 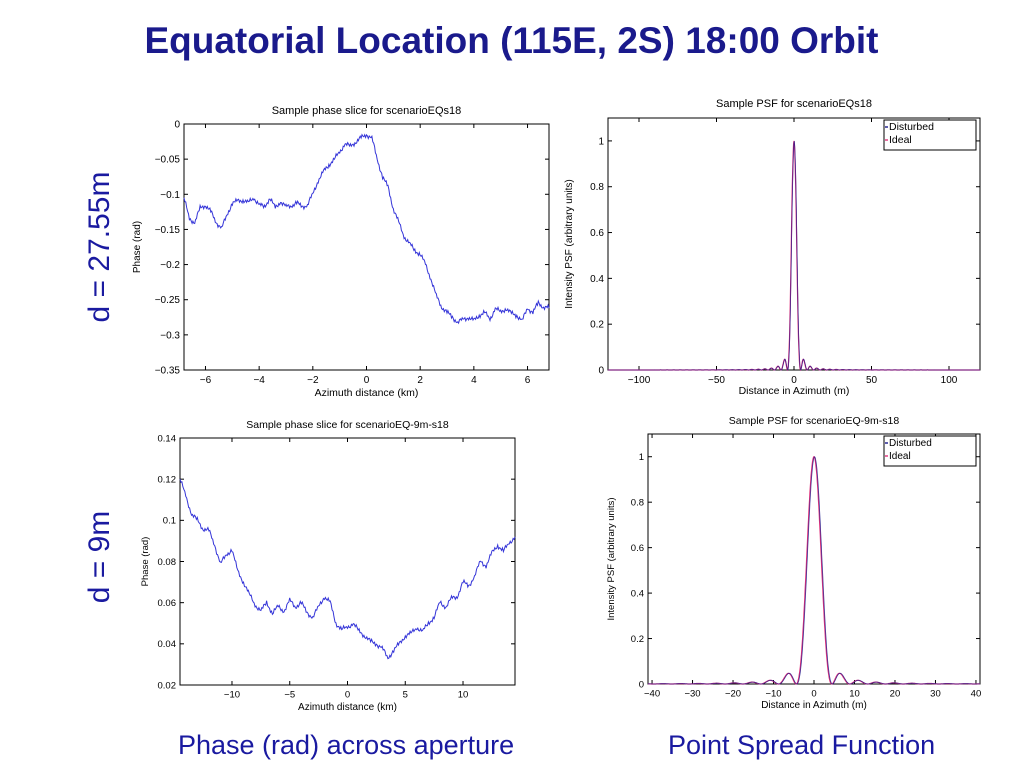 I want to click on x-tick-label: −40, so click(x=652, y=694).